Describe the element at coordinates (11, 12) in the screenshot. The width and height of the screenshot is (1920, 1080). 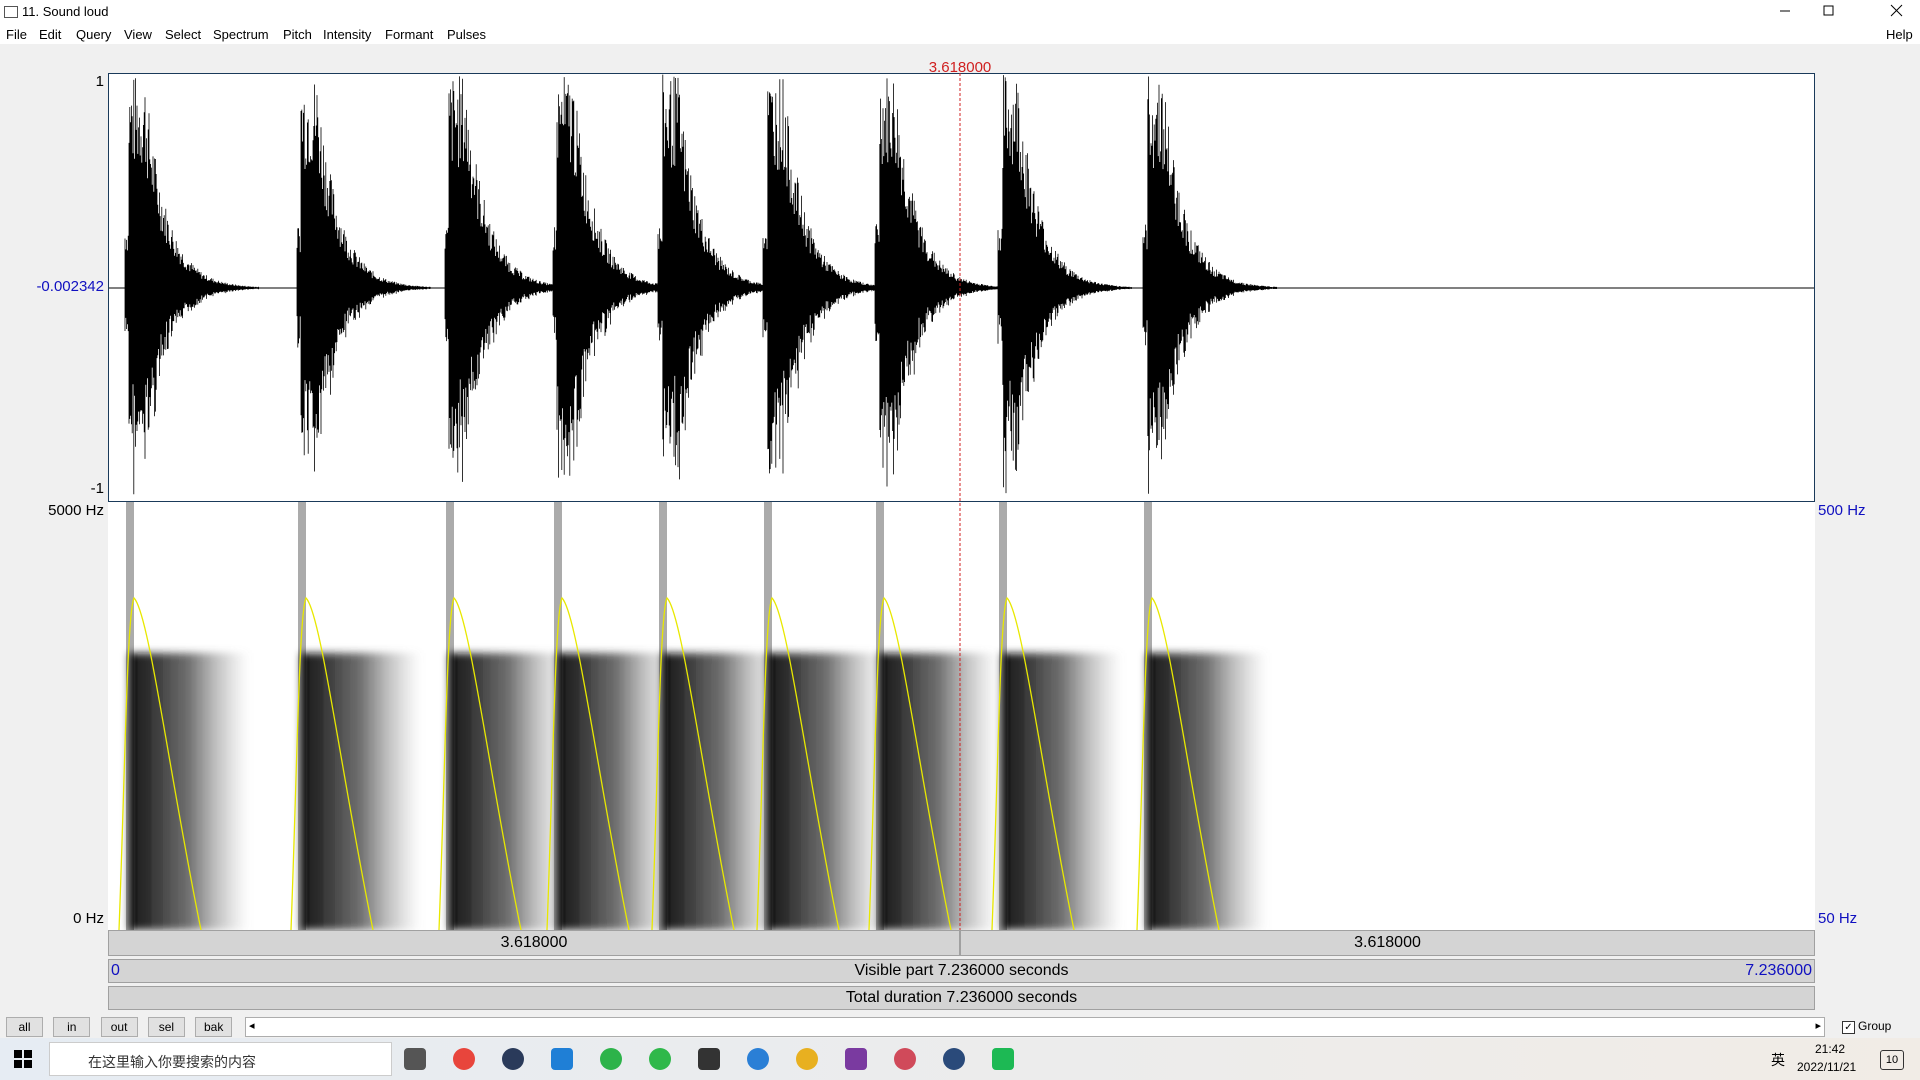
I see `app-icon` at that location.